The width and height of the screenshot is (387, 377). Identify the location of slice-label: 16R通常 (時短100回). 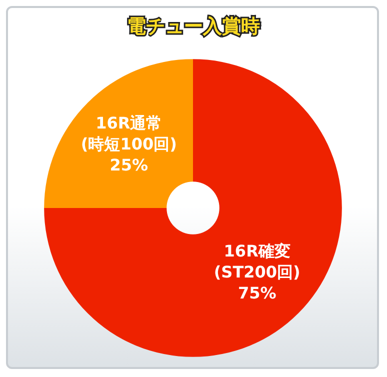
(128, 133).